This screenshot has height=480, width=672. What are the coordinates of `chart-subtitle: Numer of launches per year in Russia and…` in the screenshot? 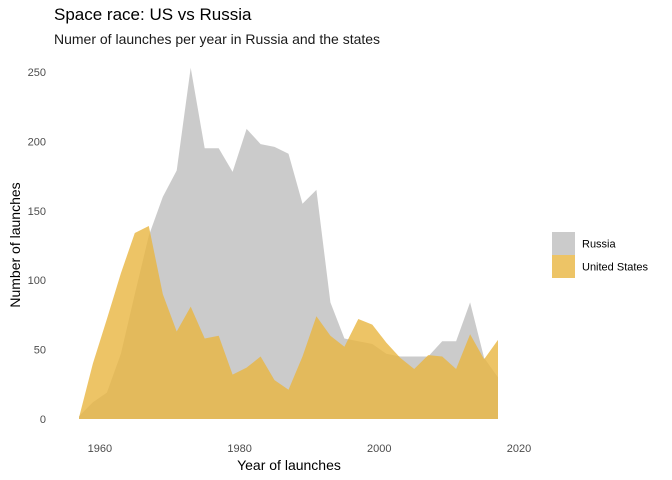 It's located at (217, 39).